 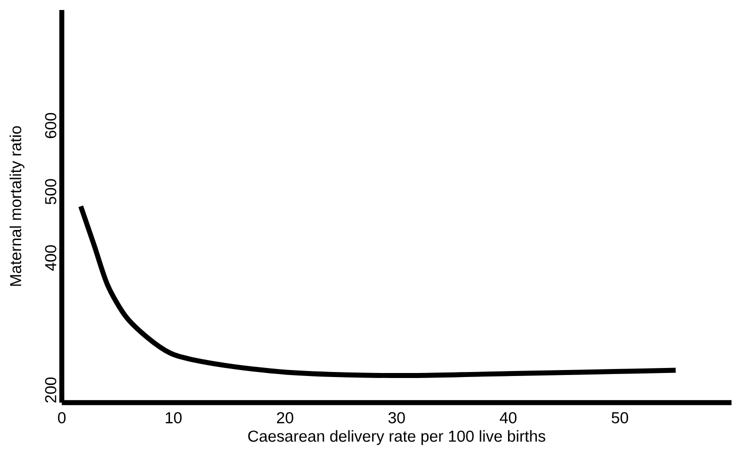 What do you see at coordinates (397, 437) in the screenshot?
I see `x-axis-title: Caesarean delivery rate per 100 live births` at bounding box center [397, 437].